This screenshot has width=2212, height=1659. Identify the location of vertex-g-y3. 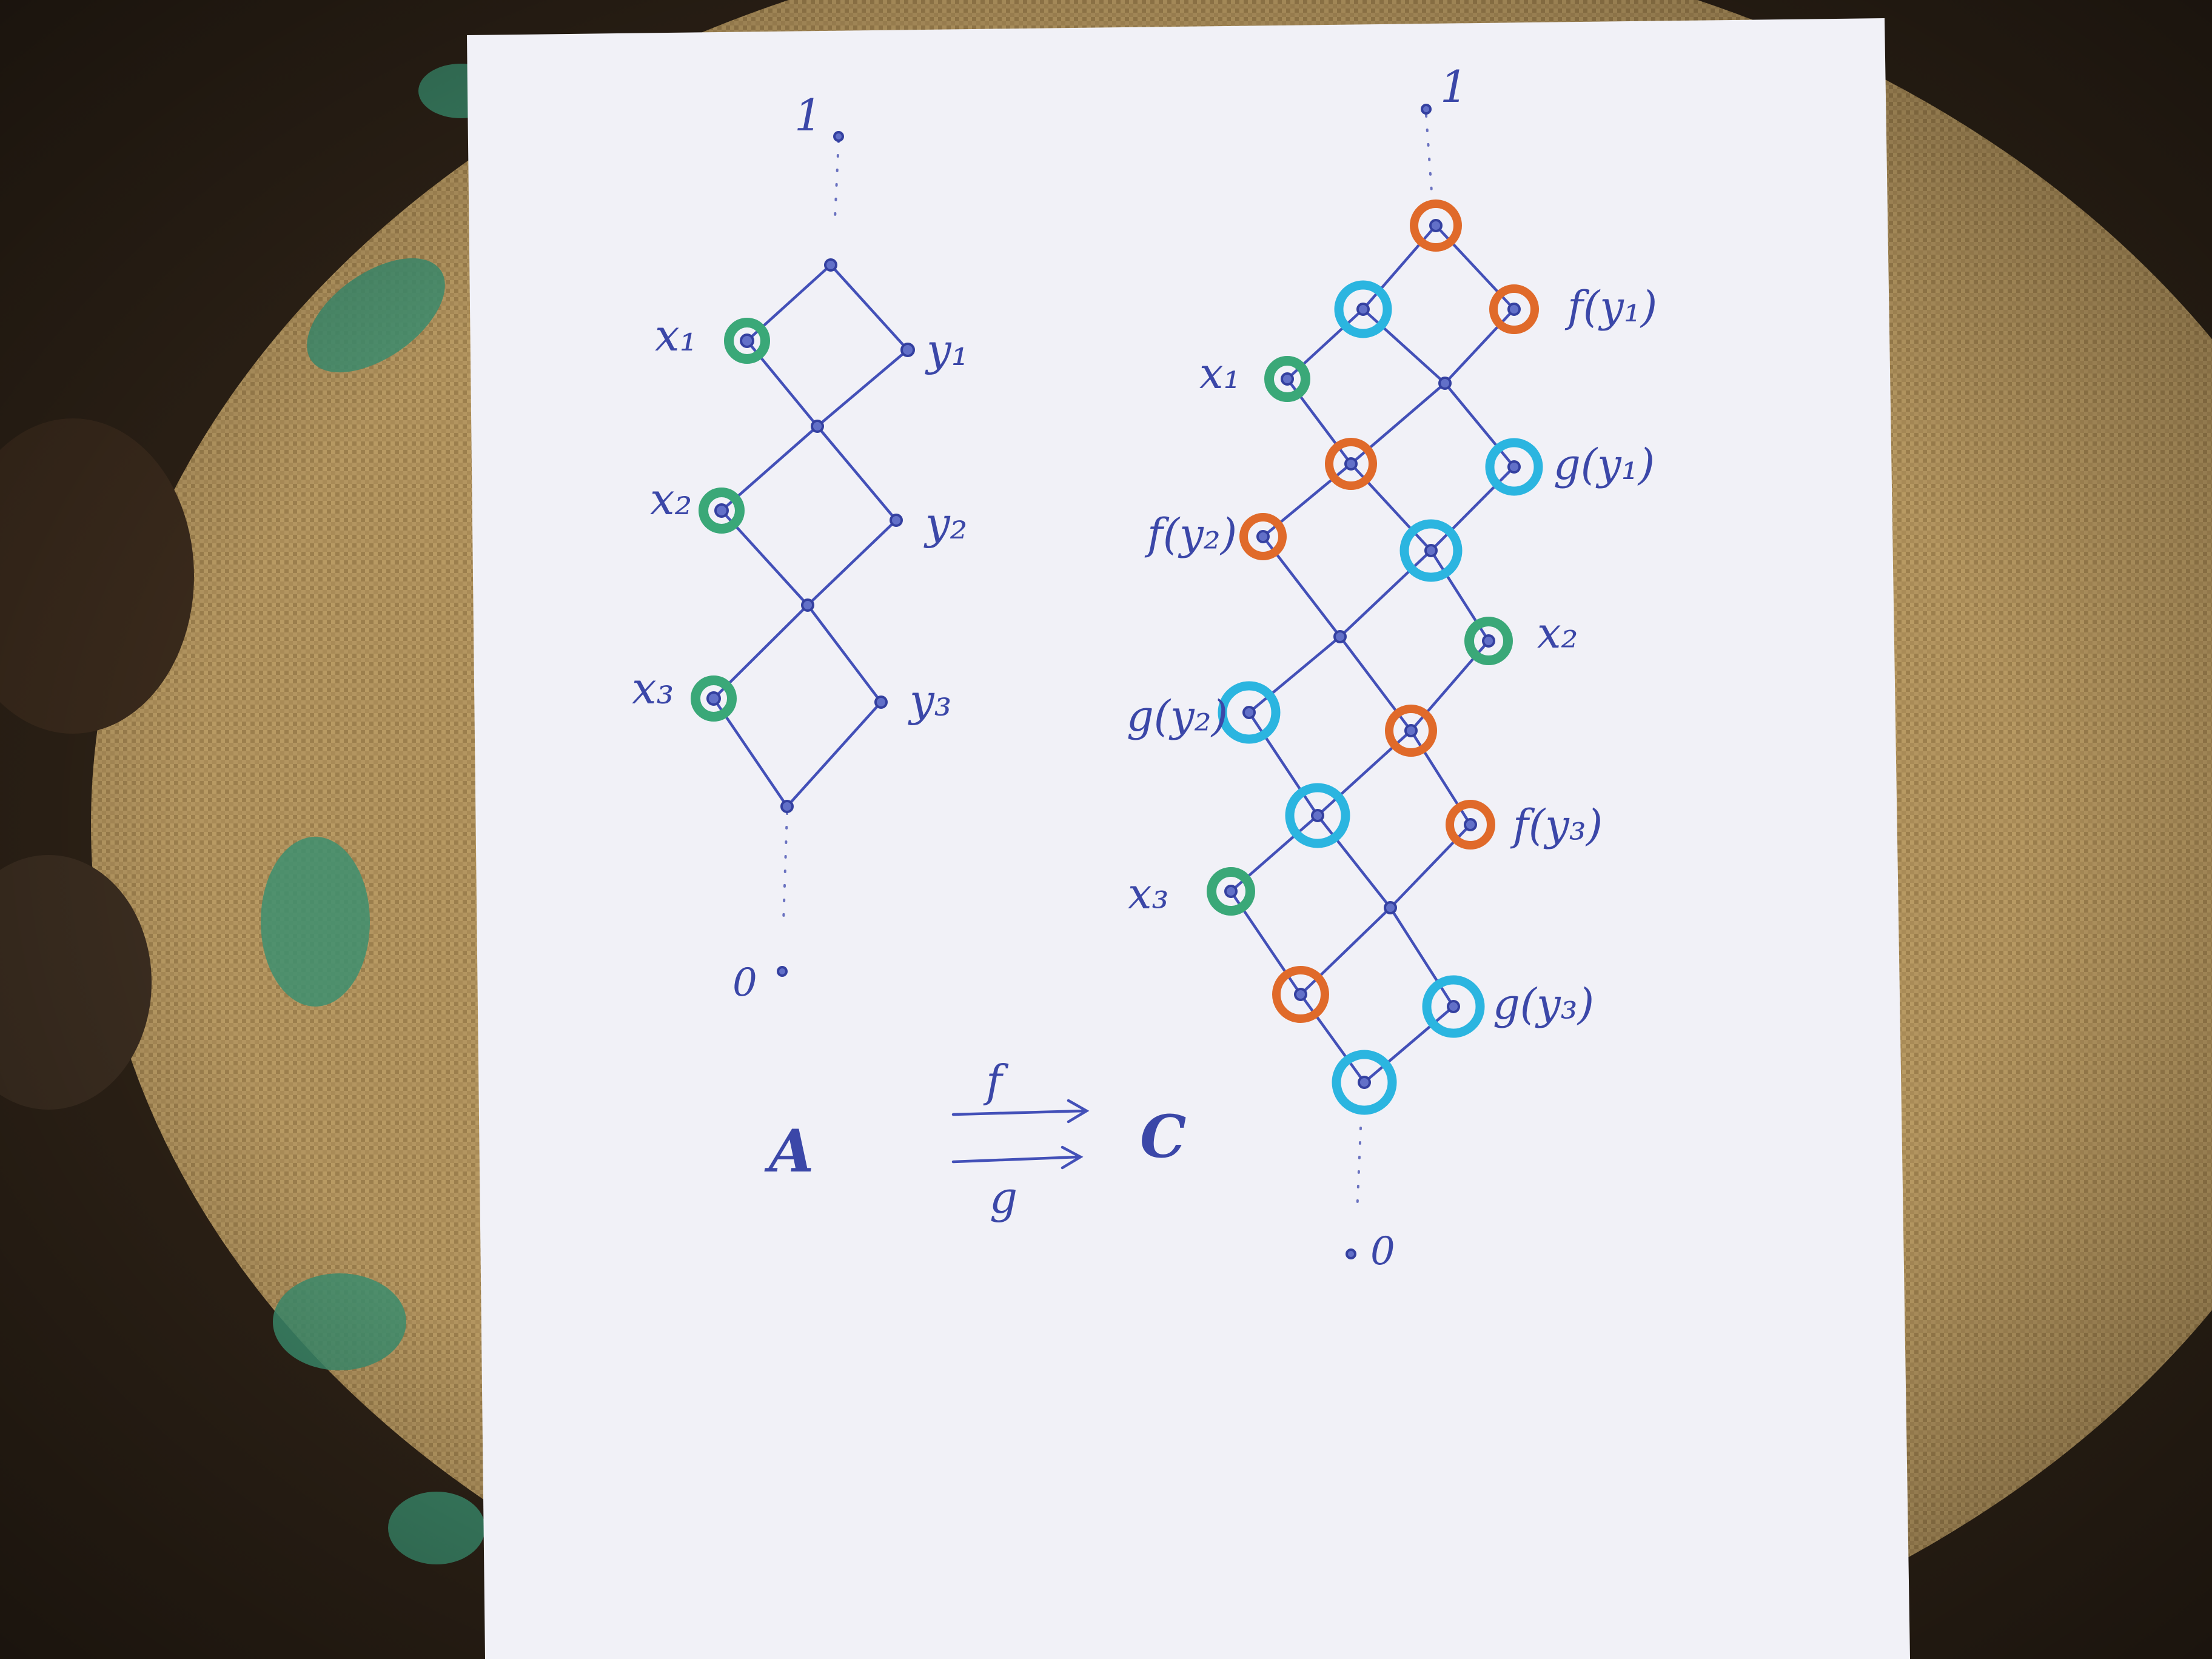
(1453, 1006).